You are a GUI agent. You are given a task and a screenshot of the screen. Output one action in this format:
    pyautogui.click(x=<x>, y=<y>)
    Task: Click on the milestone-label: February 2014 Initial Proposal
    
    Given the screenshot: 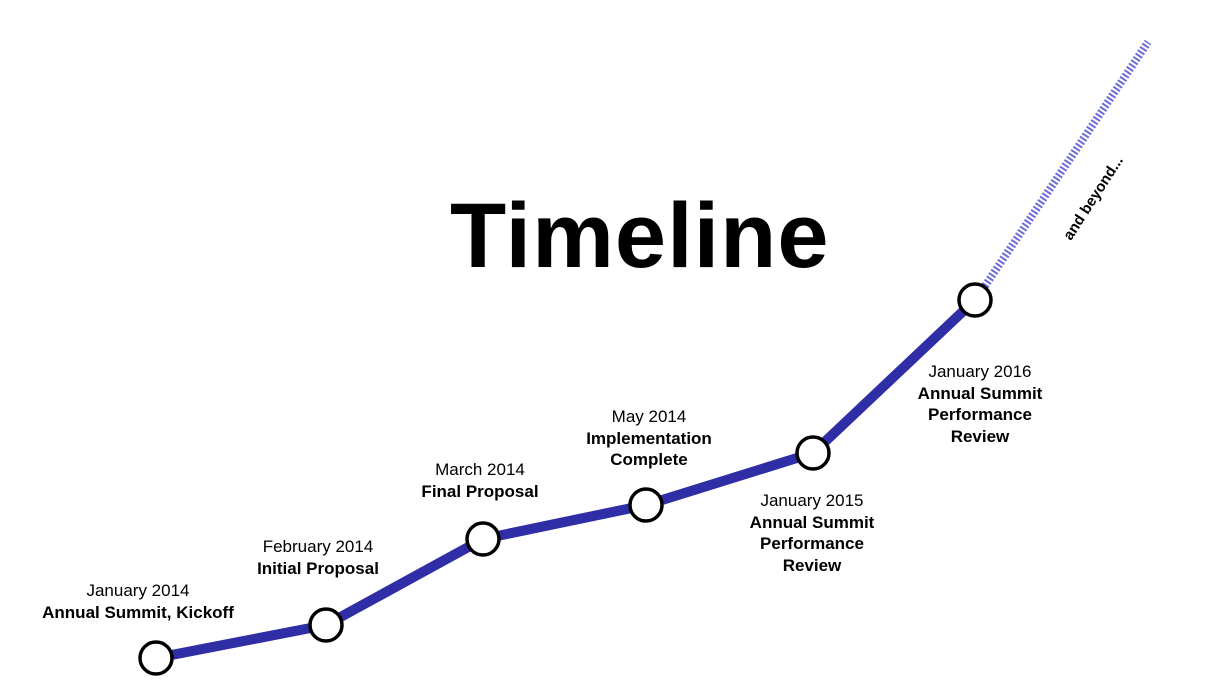 What is the action you would take?
    pyautogui.click(x=318, y=557)
    